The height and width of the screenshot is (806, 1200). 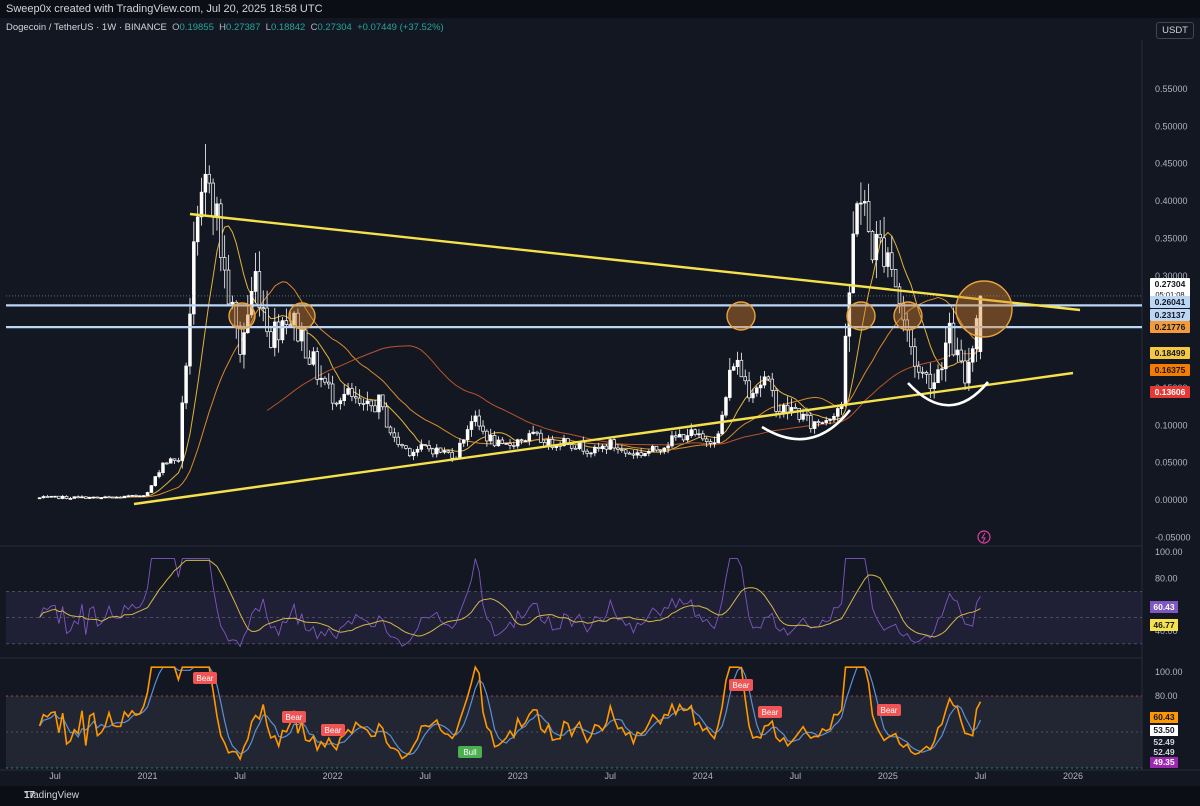 I want to click on change-value: +0.07449 (+37.52%), so click(x=400, y=27).